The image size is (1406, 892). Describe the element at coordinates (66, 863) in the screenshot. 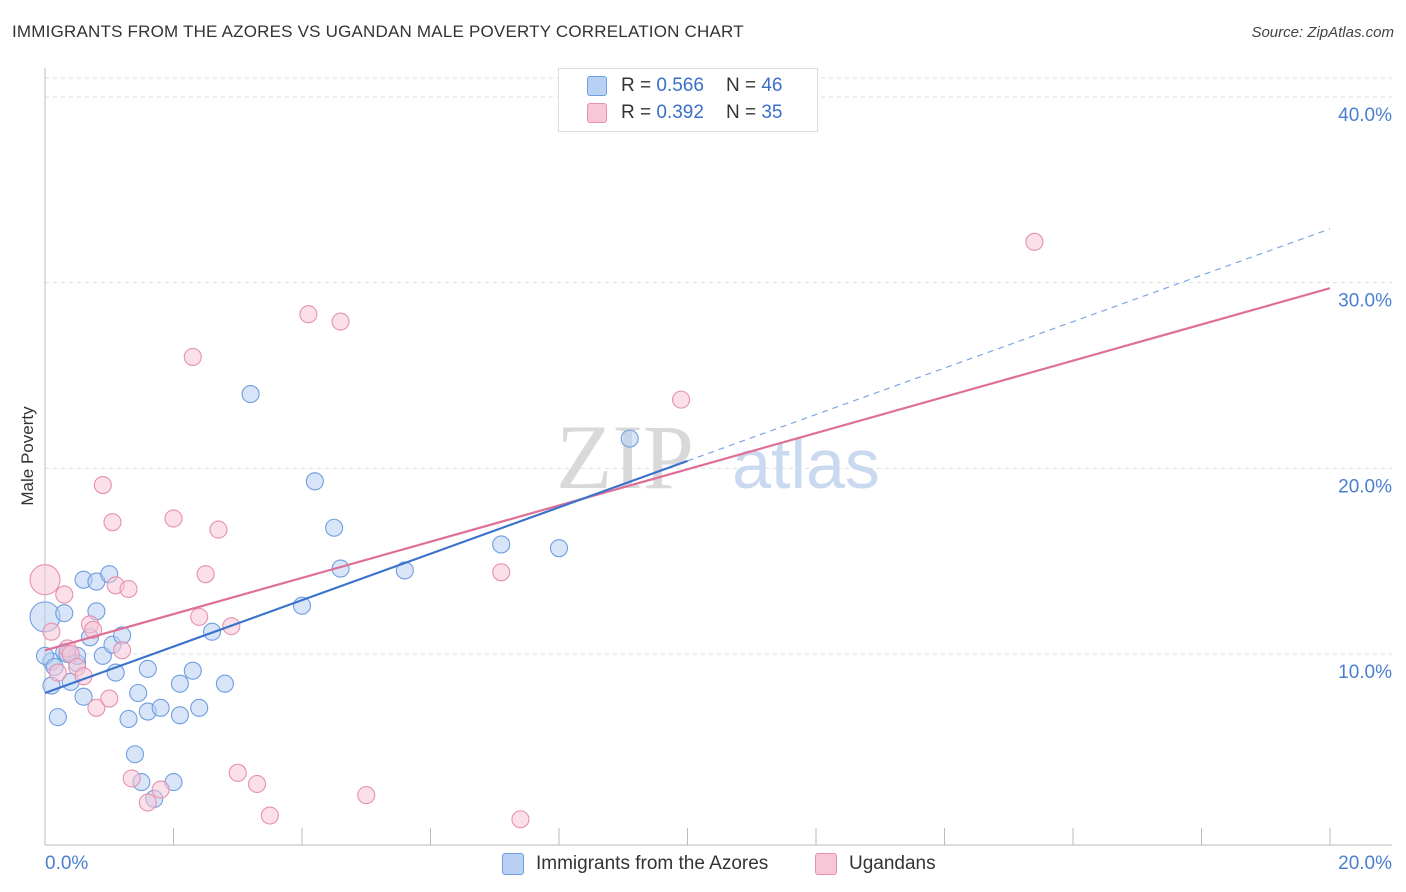

I see `x-tick-label-min: 0.0%` at that location.